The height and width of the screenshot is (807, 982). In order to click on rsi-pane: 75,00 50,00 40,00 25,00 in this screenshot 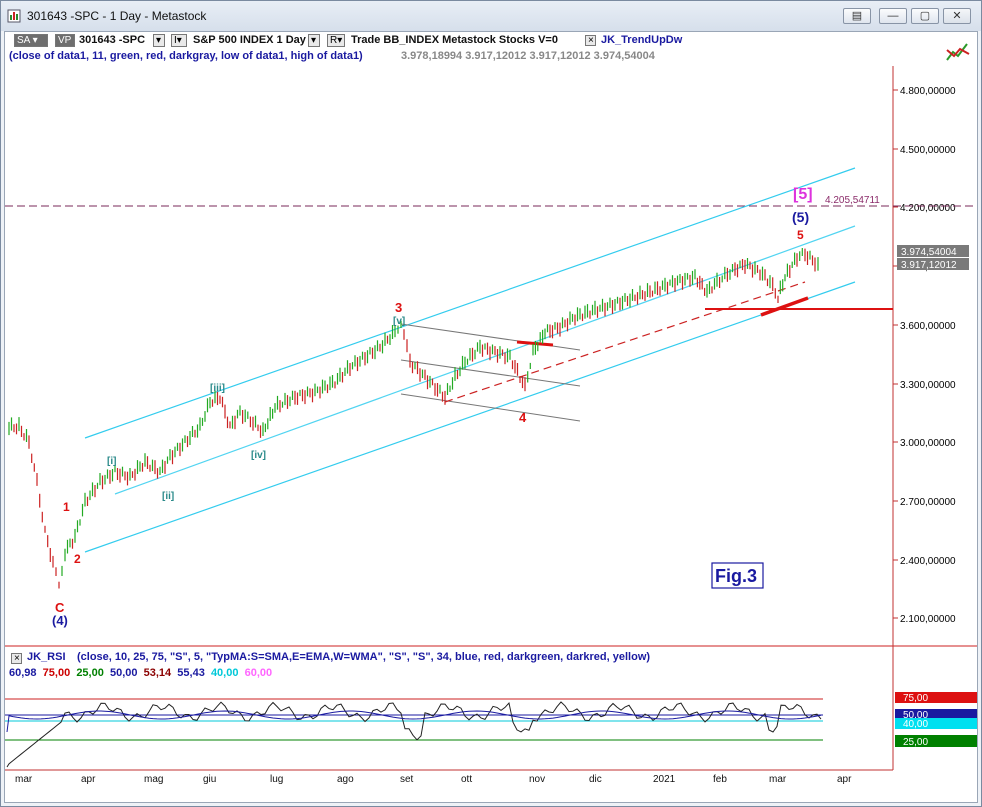, I will do `click(491, 730)`.